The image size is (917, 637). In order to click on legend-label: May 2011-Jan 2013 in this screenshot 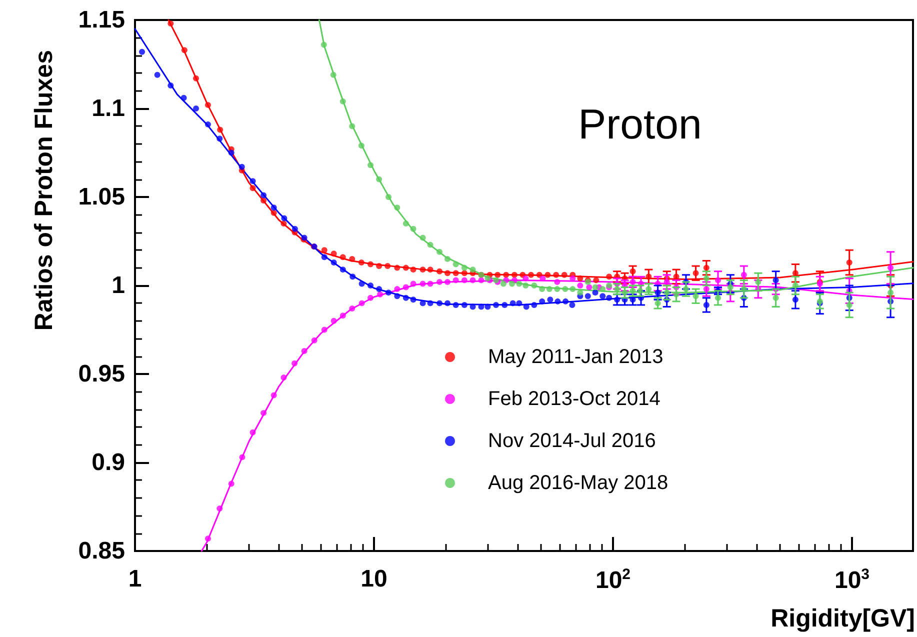, I will do `click(576, 357)`.